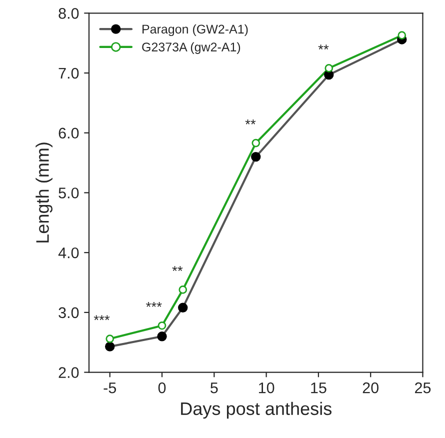  Describe the element at coordinates (68, 252) in the screenshot. I see `y-tick-label: 4.0` at that location.